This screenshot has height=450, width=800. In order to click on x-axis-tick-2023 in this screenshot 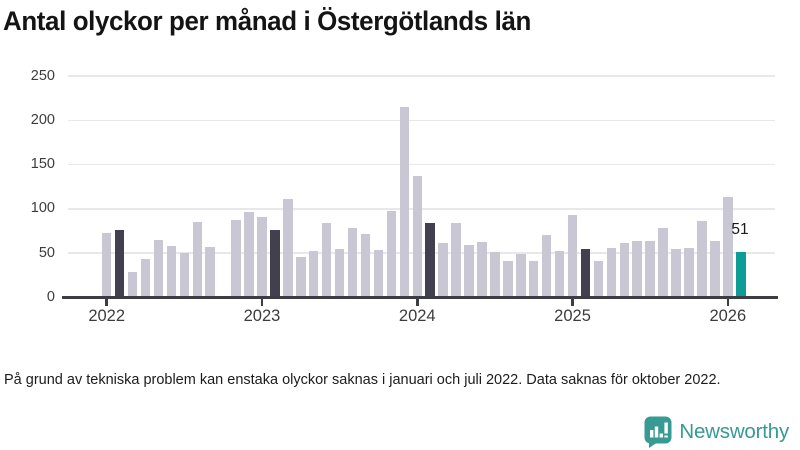, I will do `click(262, 302)`.